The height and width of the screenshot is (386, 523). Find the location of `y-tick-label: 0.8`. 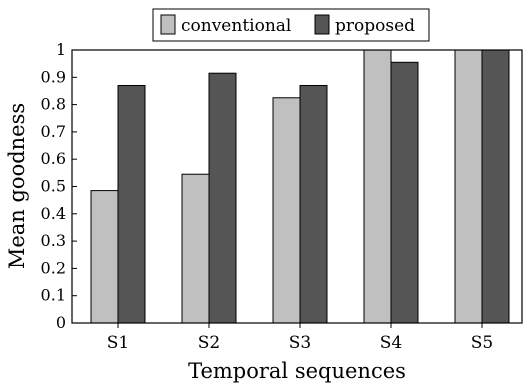

y-tick-label: 0.8 is located at coordinates (53, 104).